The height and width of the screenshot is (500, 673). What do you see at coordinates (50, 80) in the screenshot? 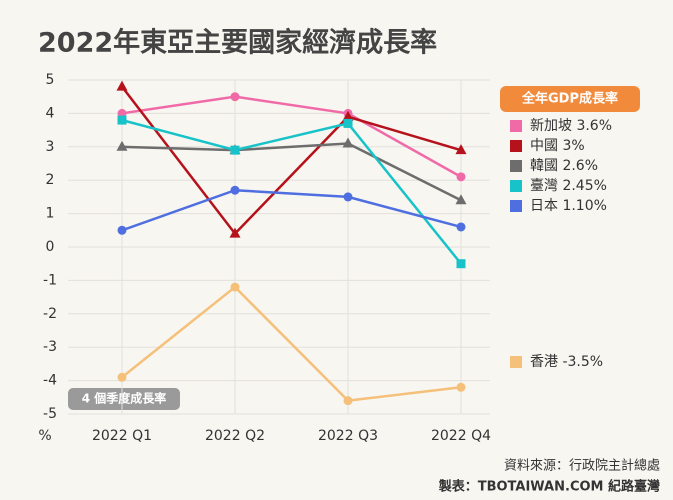
I see `y-tick-label: 5` at bounding box center [50, 80].